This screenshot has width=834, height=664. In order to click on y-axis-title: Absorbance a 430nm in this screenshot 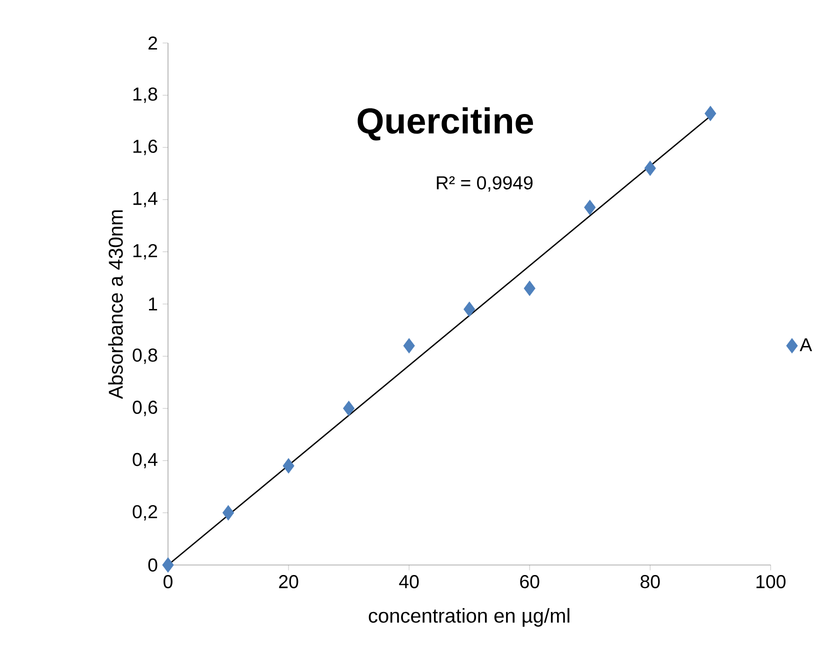, I will do `click(115, 305)`.